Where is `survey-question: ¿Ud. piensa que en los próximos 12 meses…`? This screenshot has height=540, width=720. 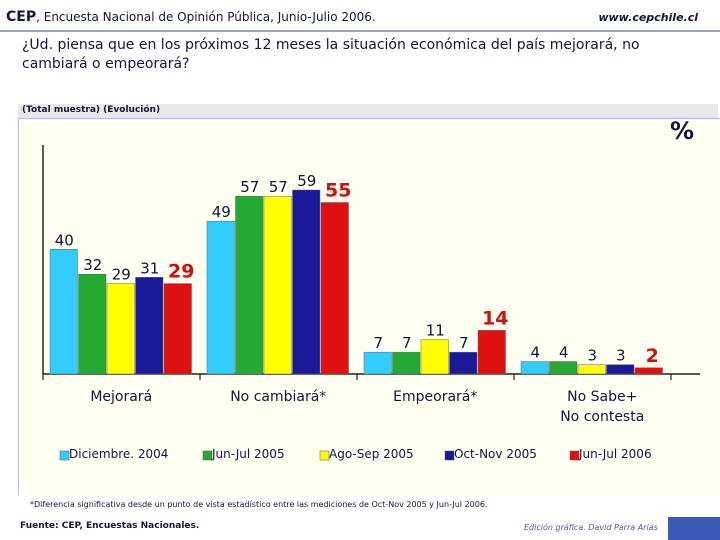
survey-question: ¿Ud. piensa que en los próximos 12 meses… is located at coordinates (331, 54).